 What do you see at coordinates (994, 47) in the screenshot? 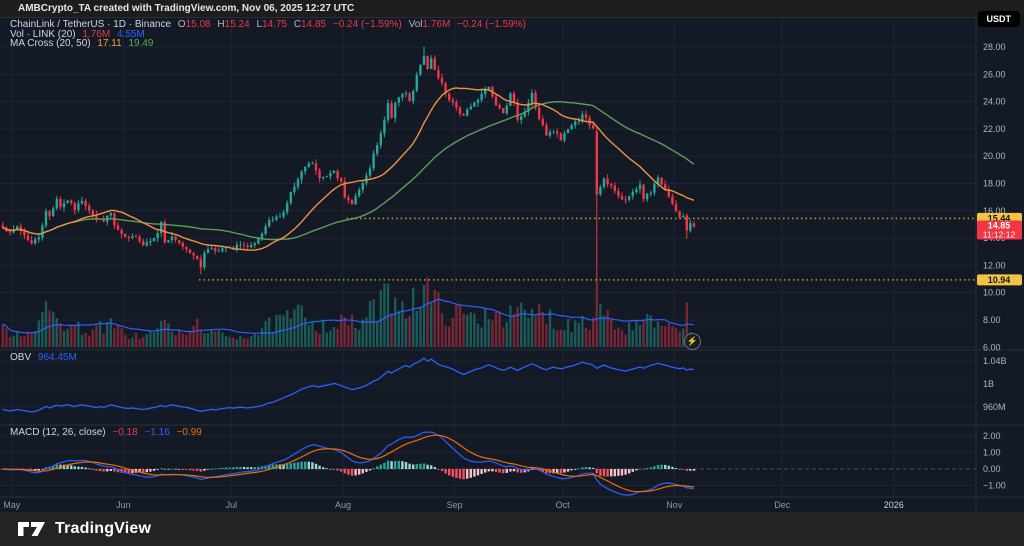
I see `svg-text: 28.00` at bounding box center [994, 47].